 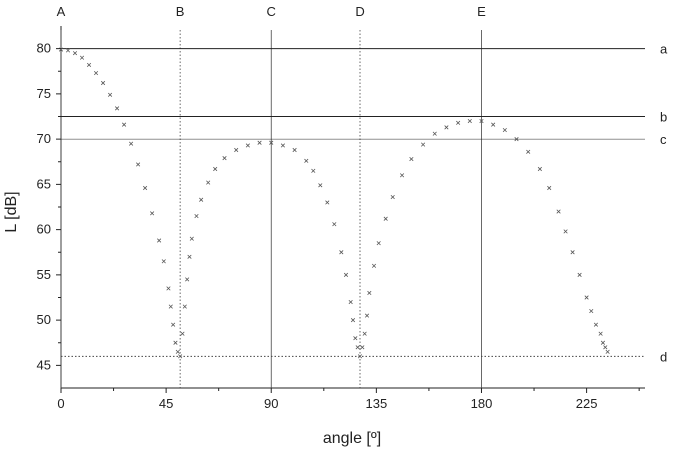 What do you see at coordinates (44, 183) in the screenshot?
I see `y-tick-label: 65` at bounding box center [44, 183].